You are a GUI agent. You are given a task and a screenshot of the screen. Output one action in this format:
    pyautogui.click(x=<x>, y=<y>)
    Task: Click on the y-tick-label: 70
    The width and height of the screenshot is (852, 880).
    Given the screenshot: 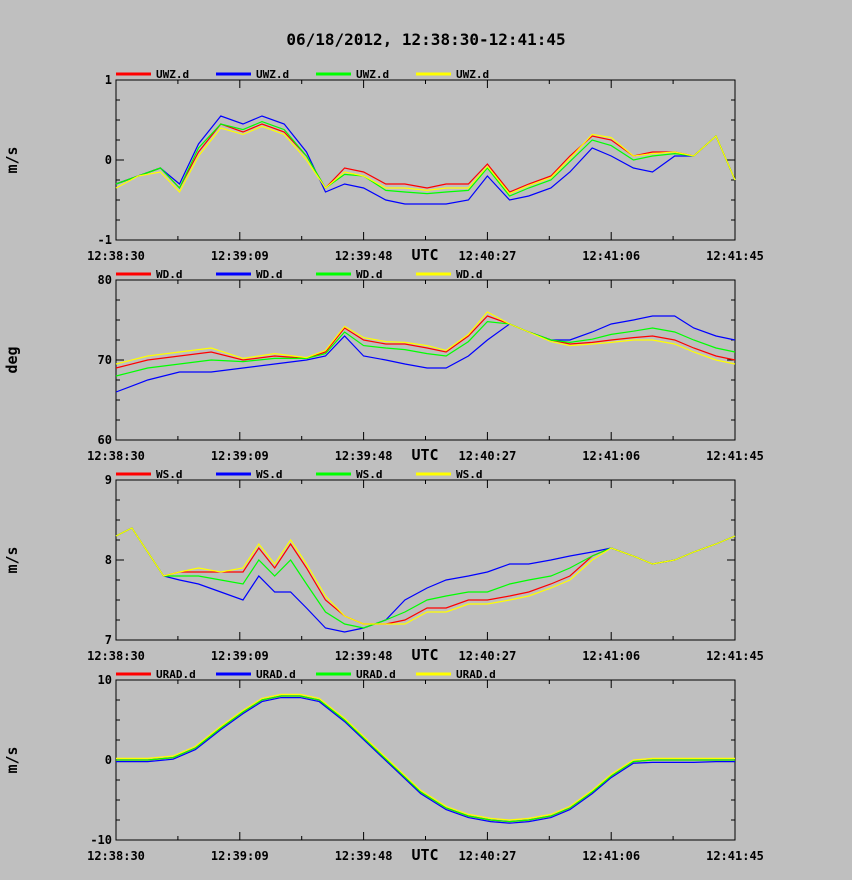 What is the action you would take?
    pyautogui.click(x=105, y=360)
    